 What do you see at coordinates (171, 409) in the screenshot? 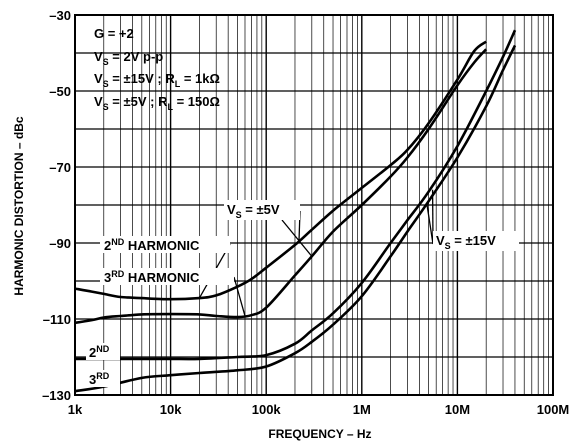
I see `x-tick-label: 10k` at bounding box center [171, 409].